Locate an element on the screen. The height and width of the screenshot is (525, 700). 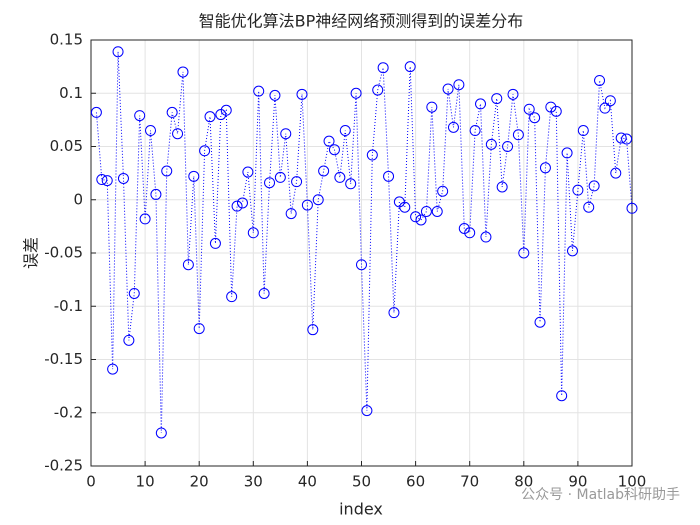
y-axis-label: 误差 is located at coordinates (31, 253).